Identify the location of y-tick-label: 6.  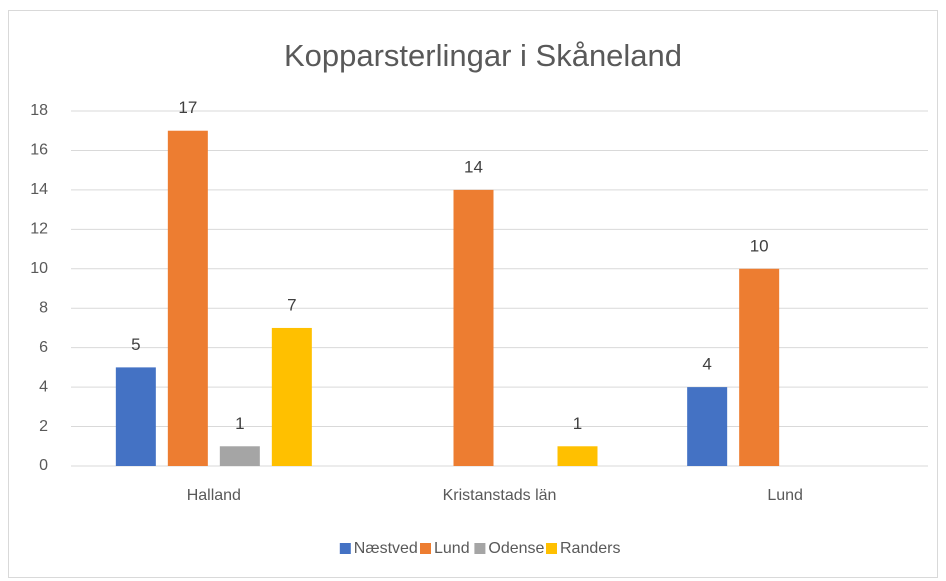
(43, 347).